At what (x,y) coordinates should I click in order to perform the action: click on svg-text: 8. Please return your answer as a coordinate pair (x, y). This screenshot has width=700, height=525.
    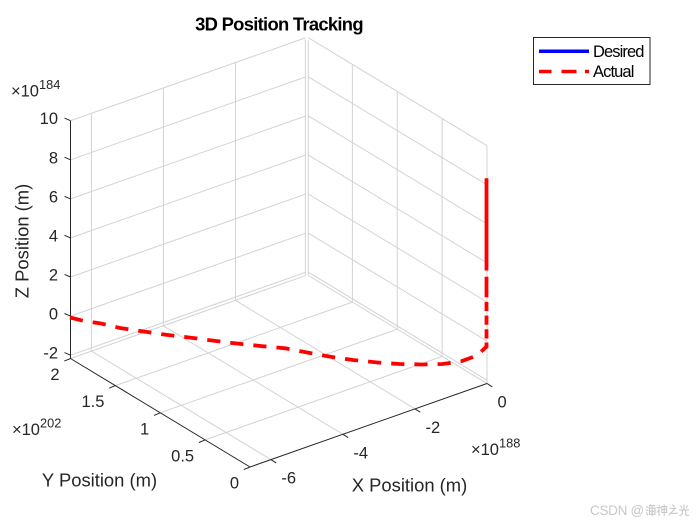
    Looking at the image, I should click on (53, 158).